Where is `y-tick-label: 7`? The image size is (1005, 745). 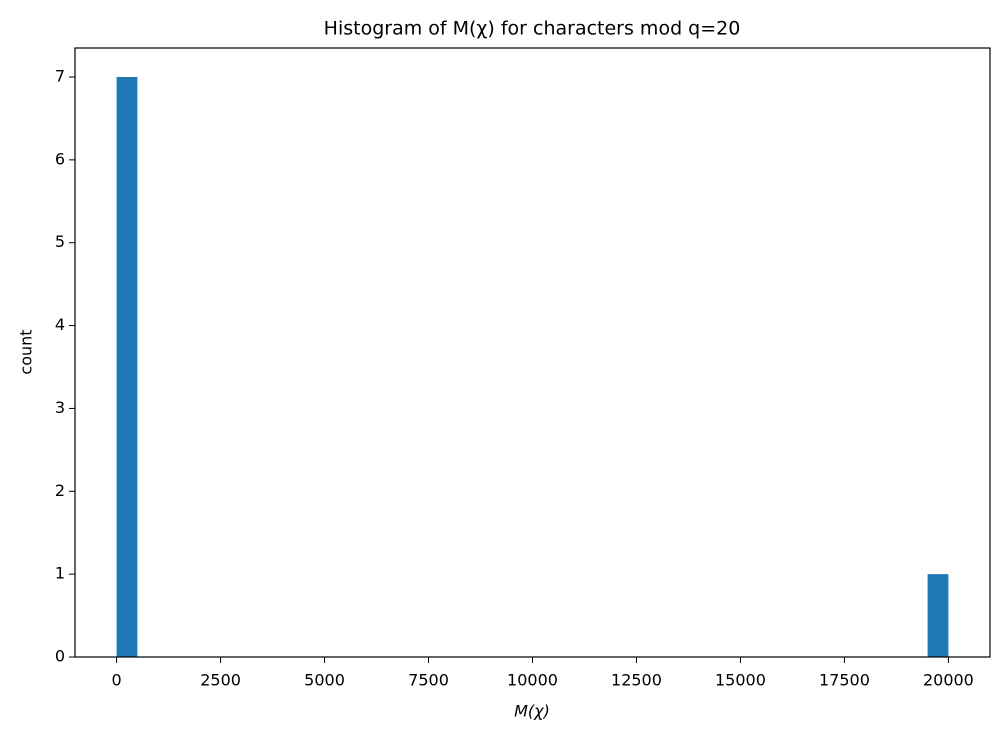 y-tick-label: 7 is located at coordinates (60, 76).